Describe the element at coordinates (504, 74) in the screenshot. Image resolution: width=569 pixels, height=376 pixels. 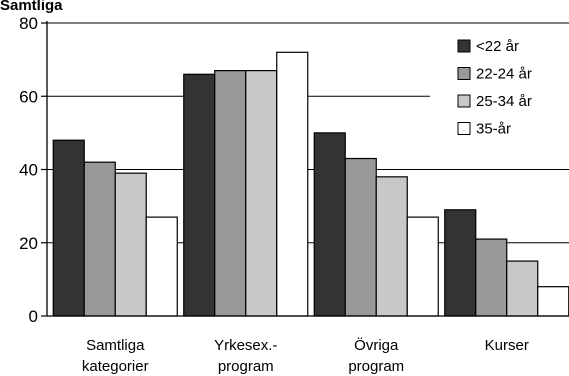
I see `legend-label-1: 22-24 år` at that location.